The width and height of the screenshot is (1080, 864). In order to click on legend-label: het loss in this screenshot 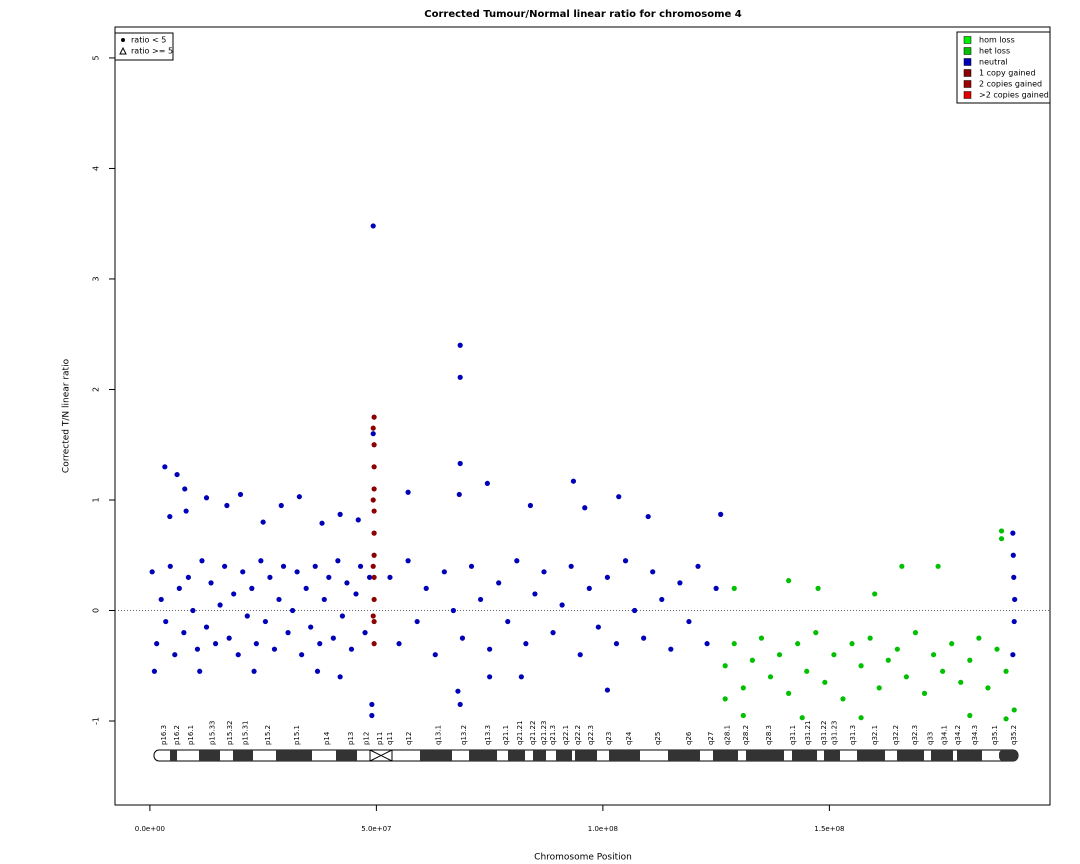, I will do `click(994, 51)`.